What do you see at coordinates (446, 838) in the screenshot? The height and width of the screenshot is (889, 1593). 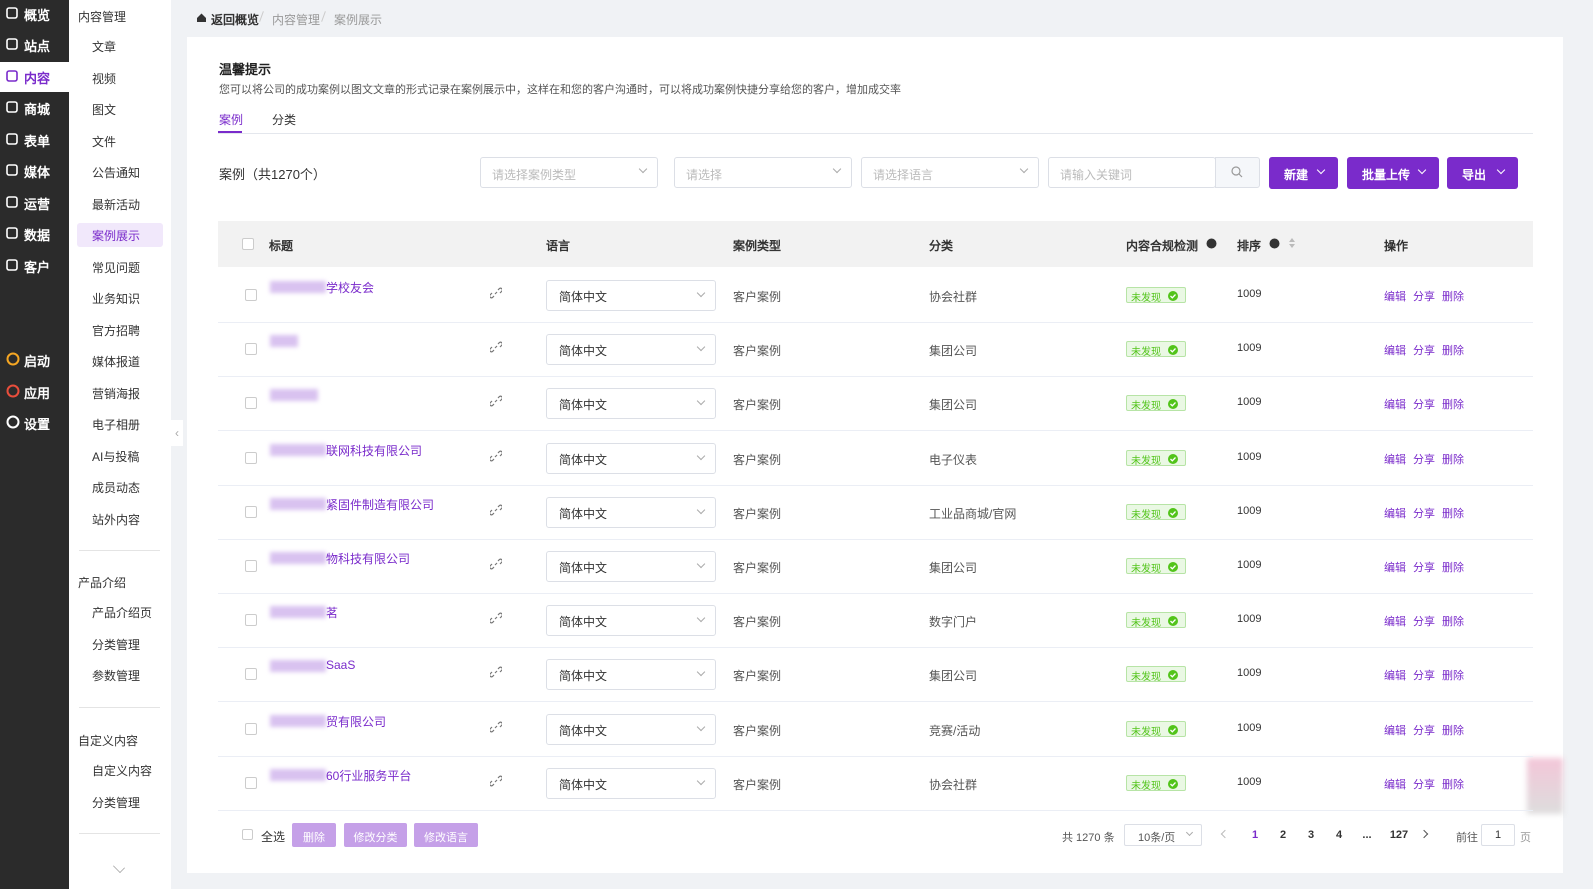 I see `batch-button-label: 修改语言` at bounding box center [446, 838].